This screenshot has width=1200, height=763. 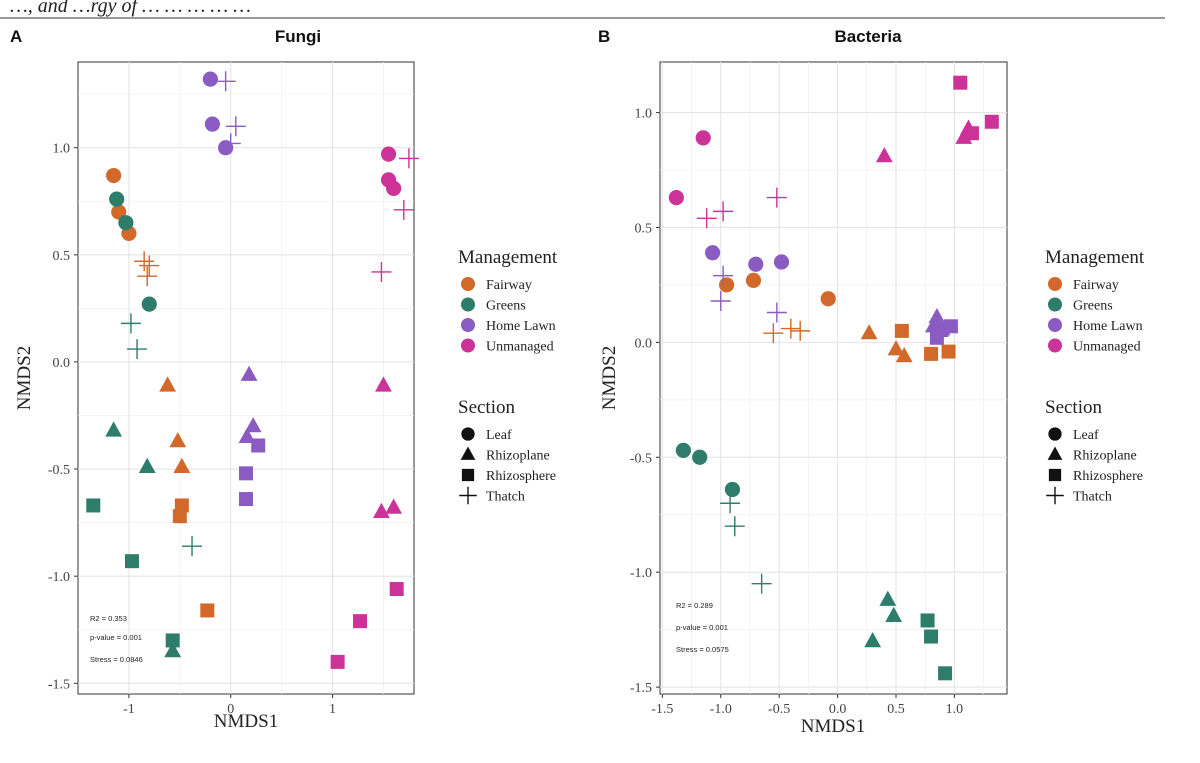 I want to click on panel-a-legend-swatch-home-lawn, so click(x=468, y=325).